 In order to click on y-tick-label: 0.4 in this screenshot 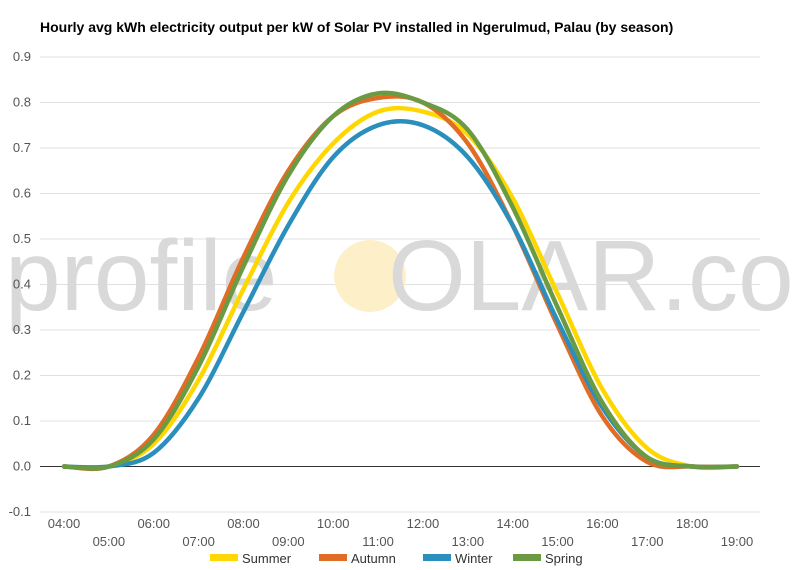, I will do `click(22, 284)`.